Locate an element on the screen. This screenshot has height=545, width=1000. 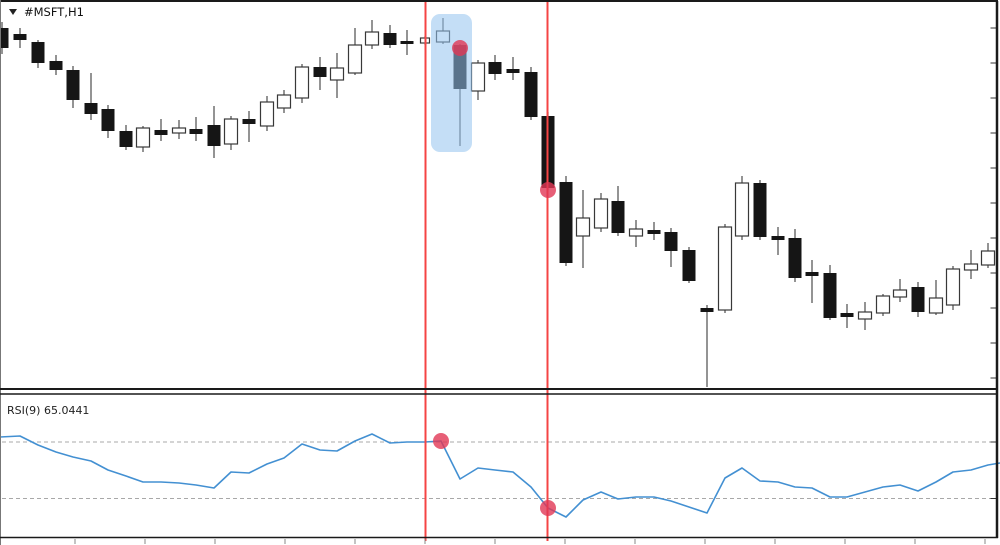
candle-highlight-region is located at coordinates (451, 83).